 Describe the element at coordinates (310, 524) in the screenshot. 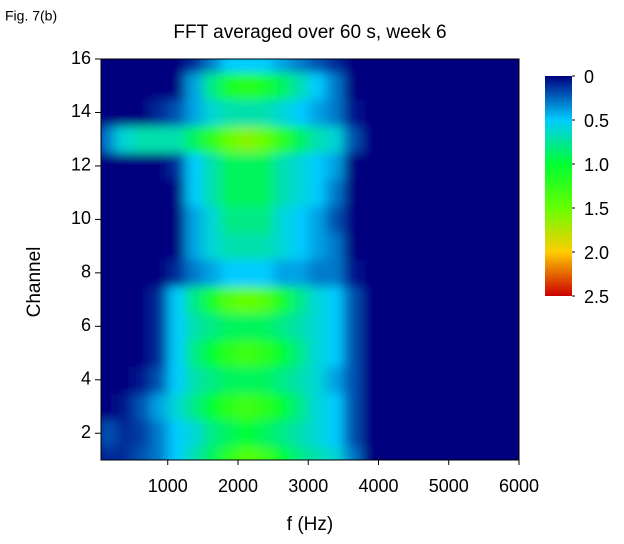

I see `x-axis-label: f (Hz)` at that location.